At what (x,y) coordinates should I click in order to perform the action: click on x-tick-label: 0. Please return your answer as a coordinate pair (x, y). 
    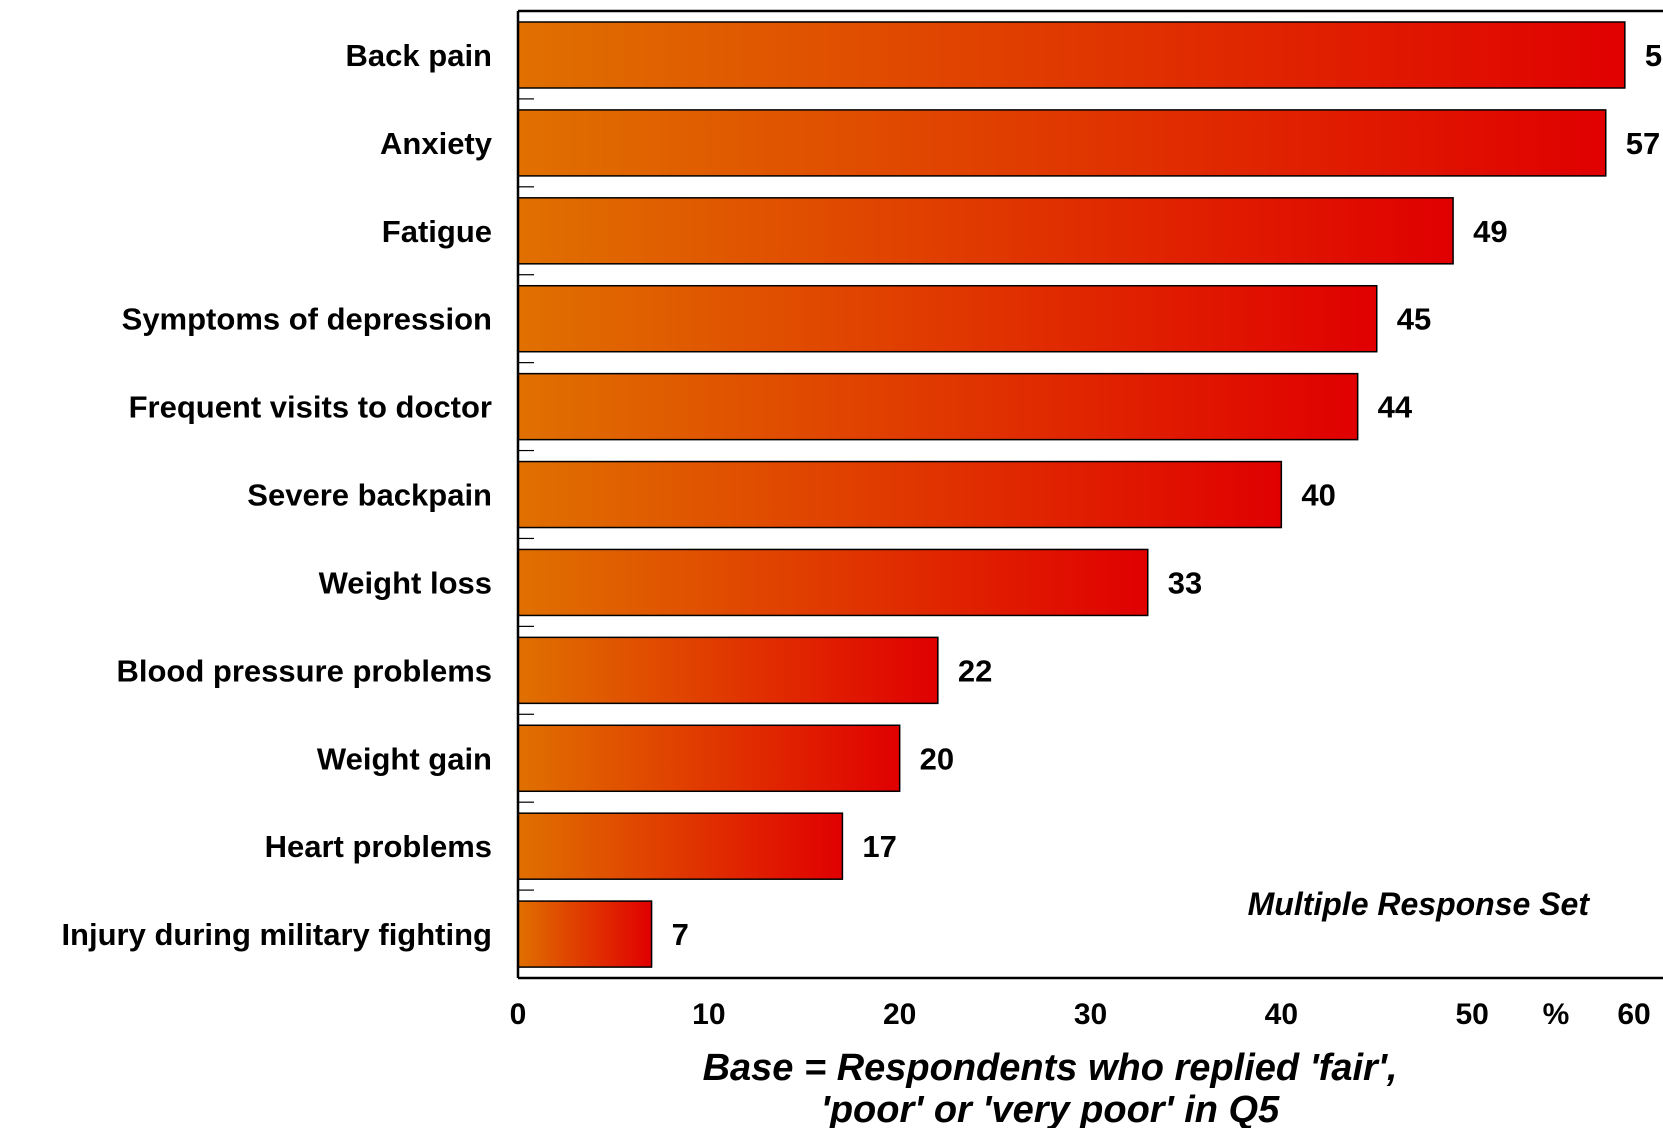
    Looking at the image, I should click on (518, 1014).